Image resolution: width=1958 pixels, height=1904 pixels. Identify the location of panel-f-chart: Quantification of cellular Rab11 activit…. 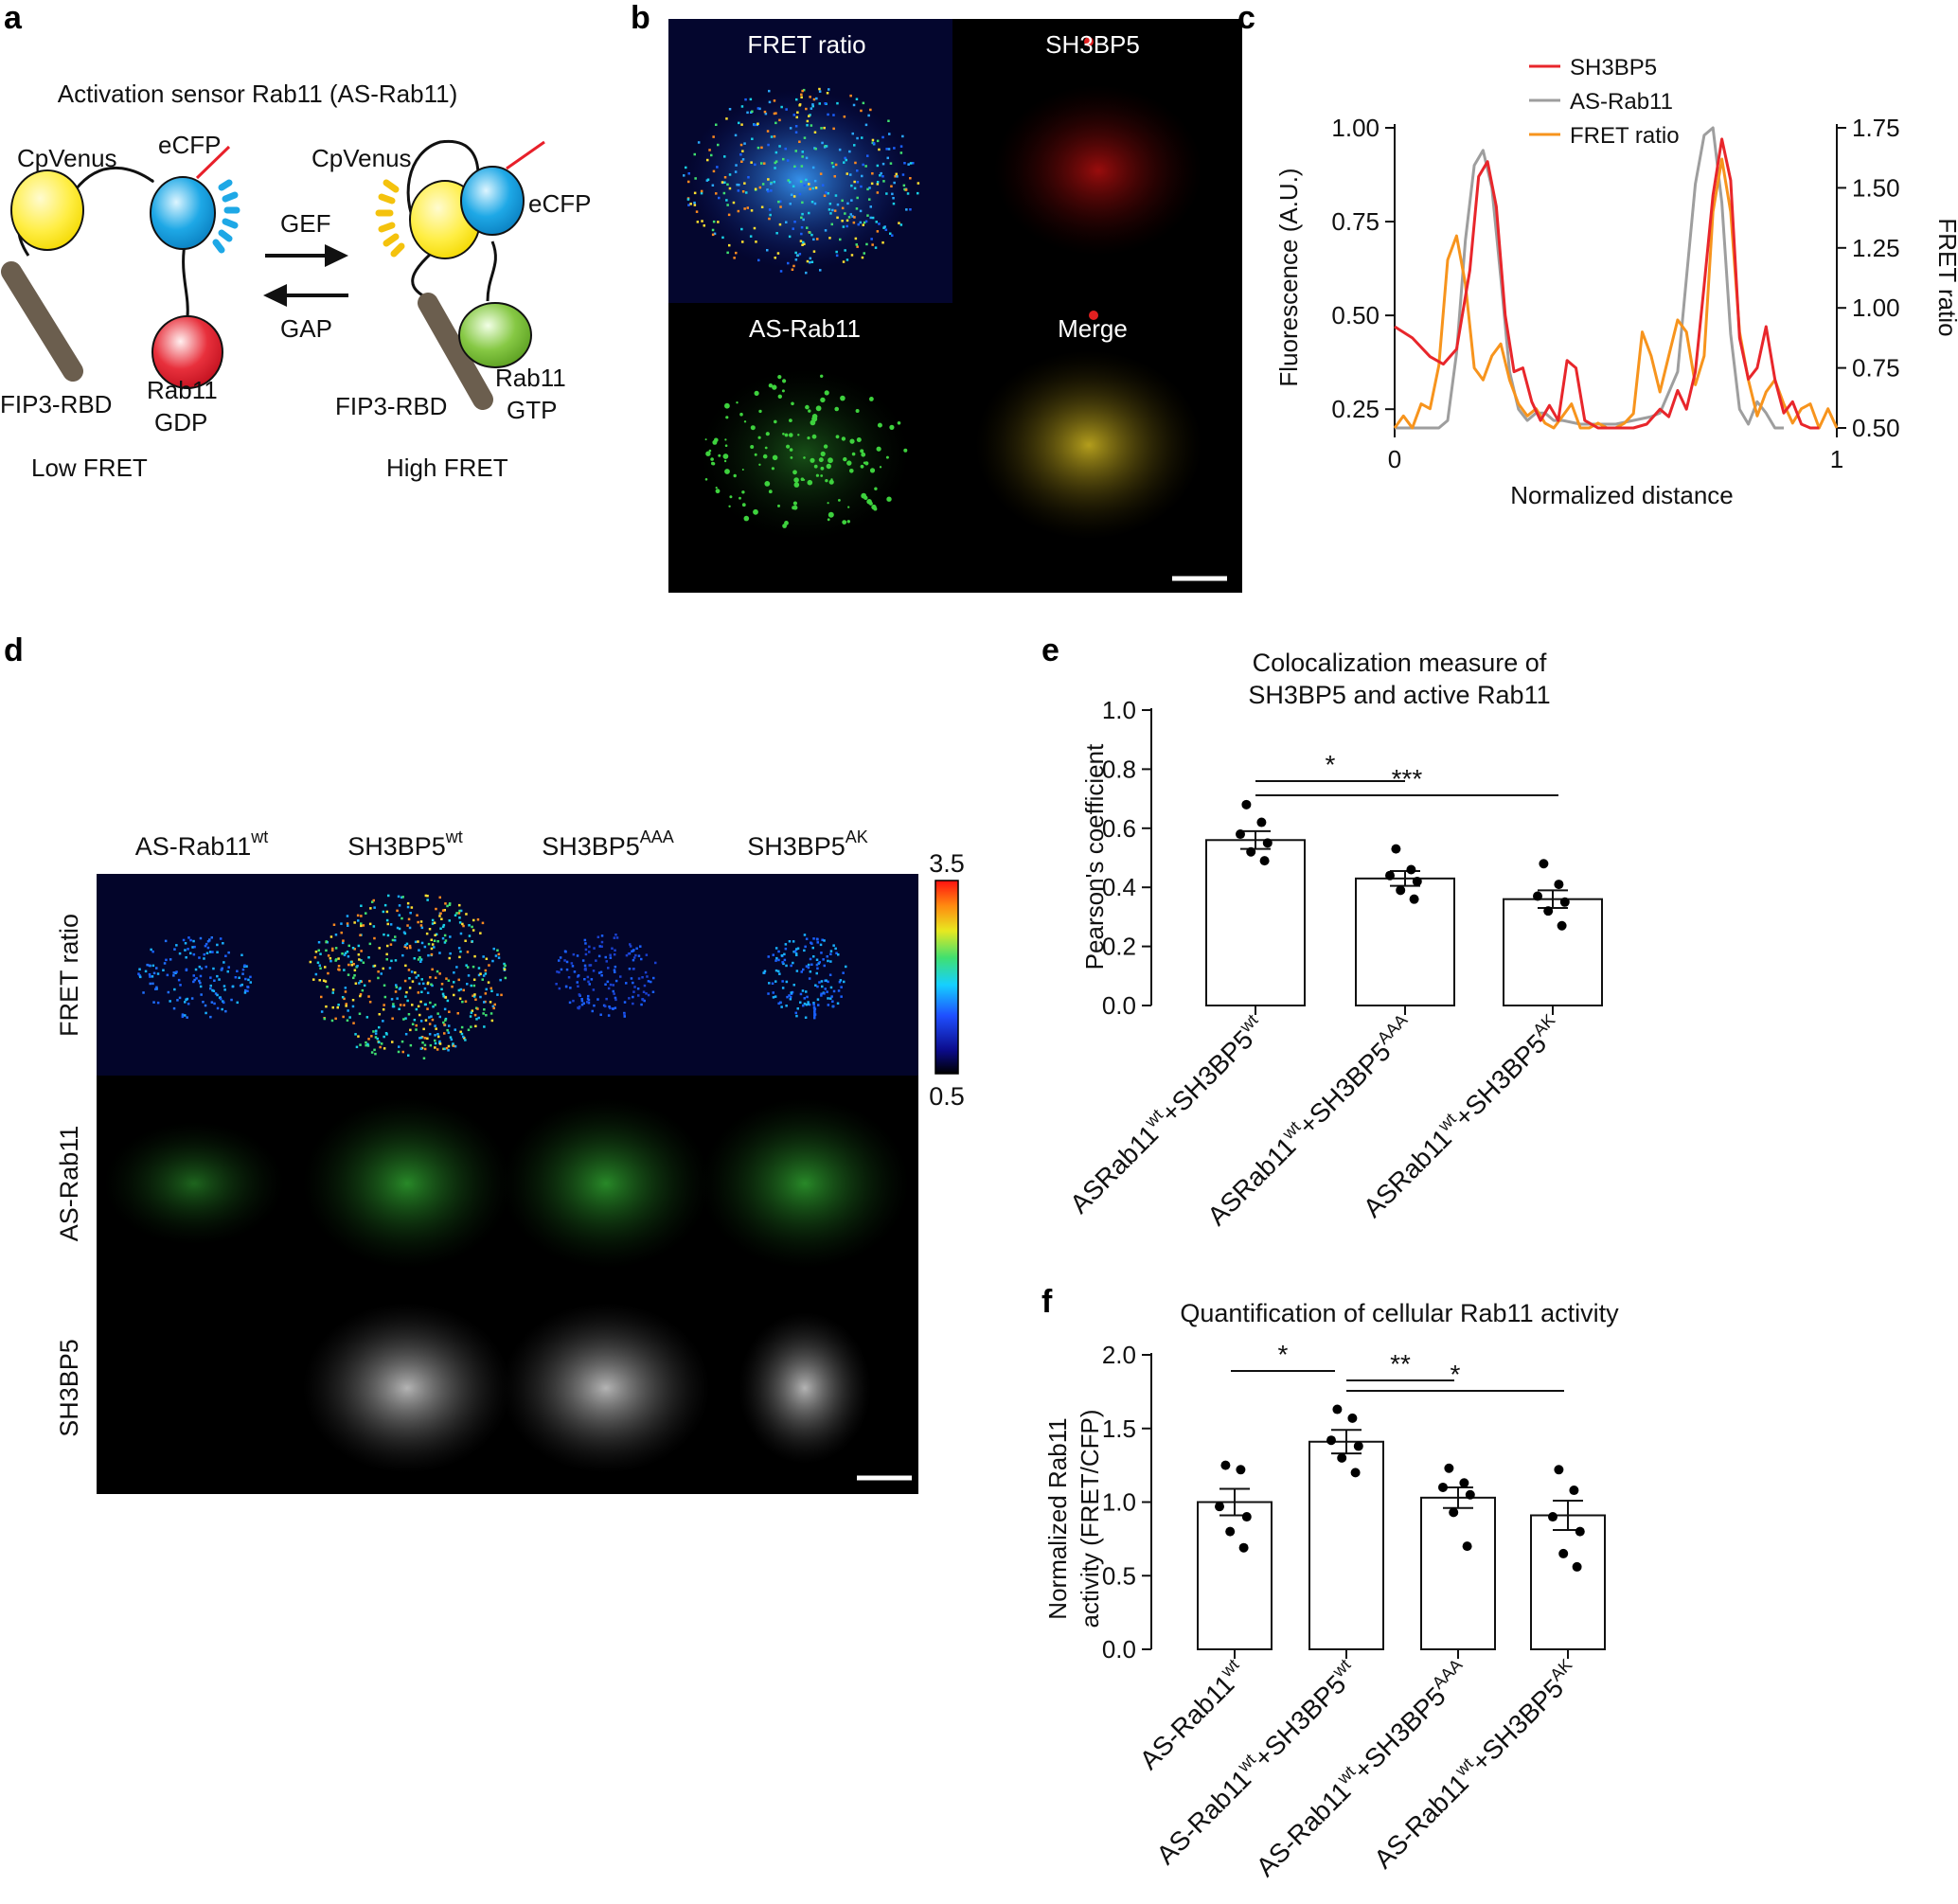
(1331, 1590).